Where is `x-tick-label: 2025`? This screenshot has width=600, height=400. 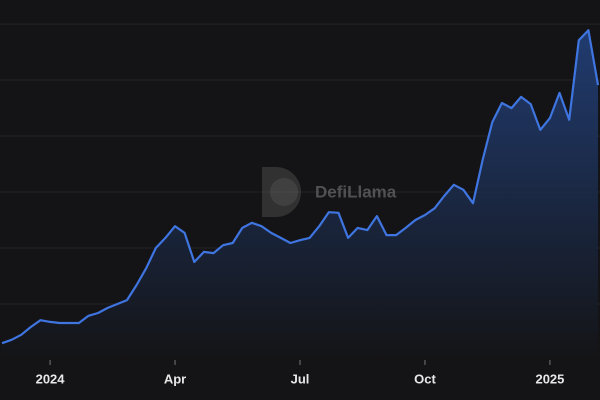
x-tick-label: 2025 is located at coordinates (549, 378).